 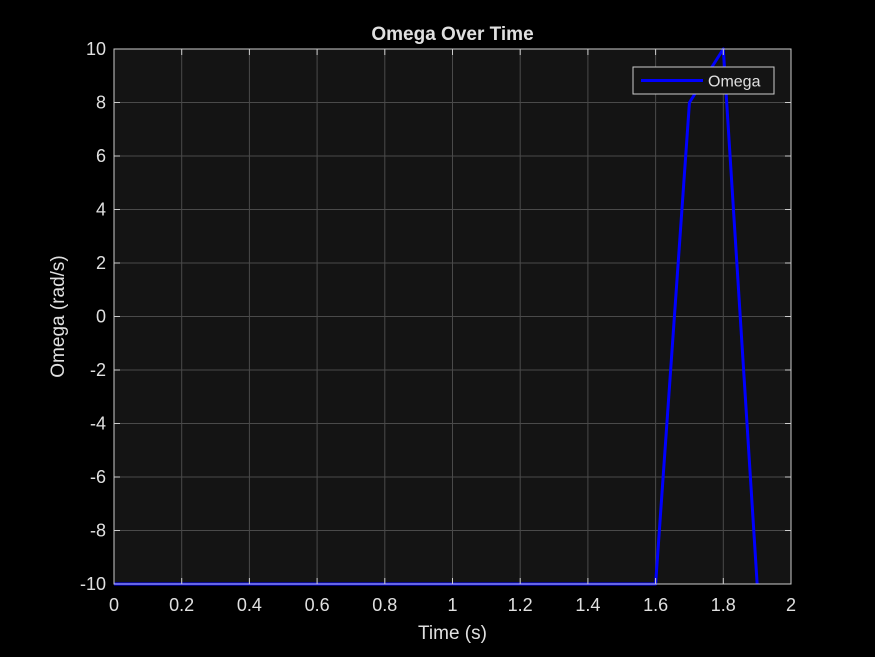 I want to click on x-tick-label: 0.4, so click(x=249, y=605).